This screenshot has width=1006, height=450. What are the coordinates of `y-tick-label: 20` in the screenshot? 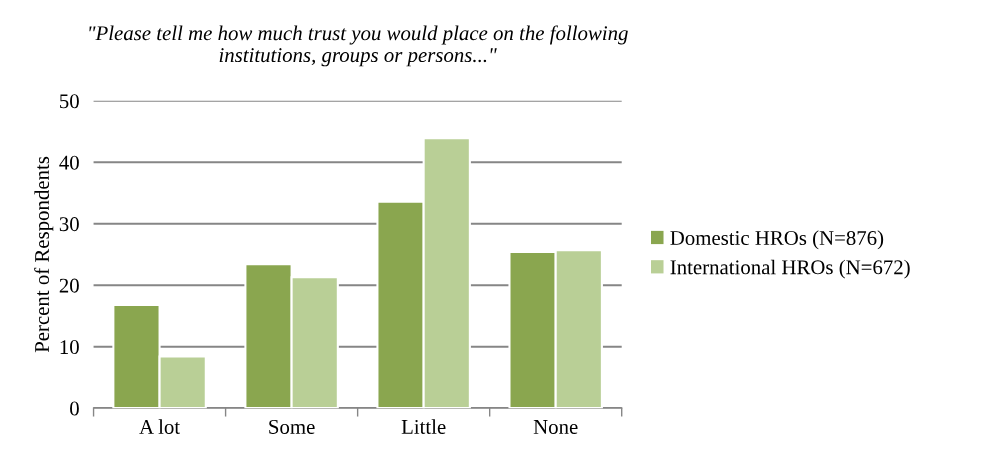 It's located at (69, 285).